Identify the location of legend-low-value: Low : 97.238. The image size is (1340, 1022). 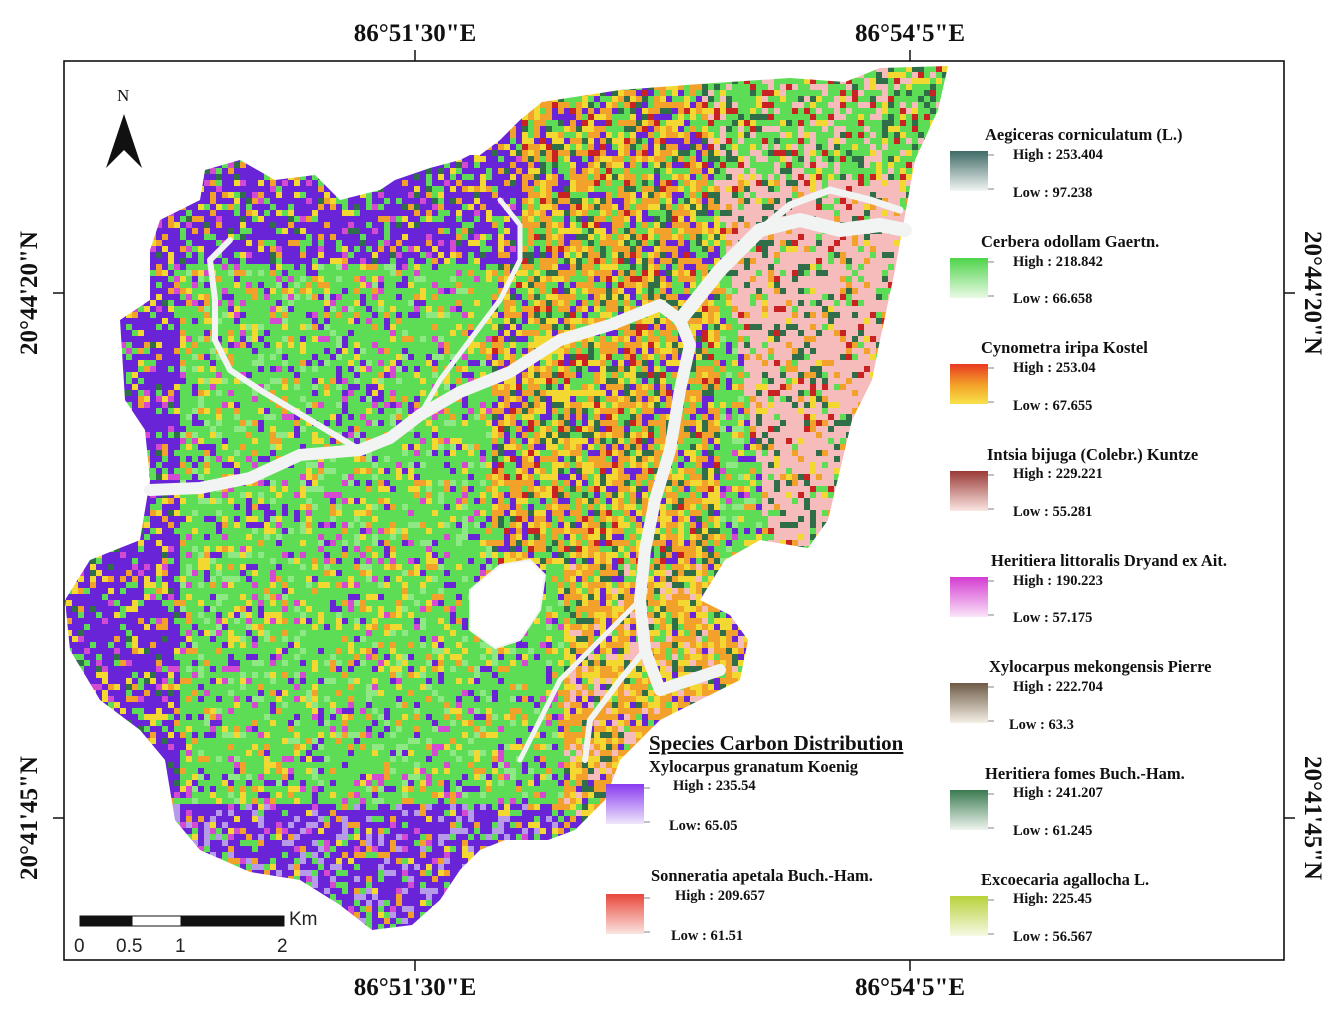
(1052, 193).